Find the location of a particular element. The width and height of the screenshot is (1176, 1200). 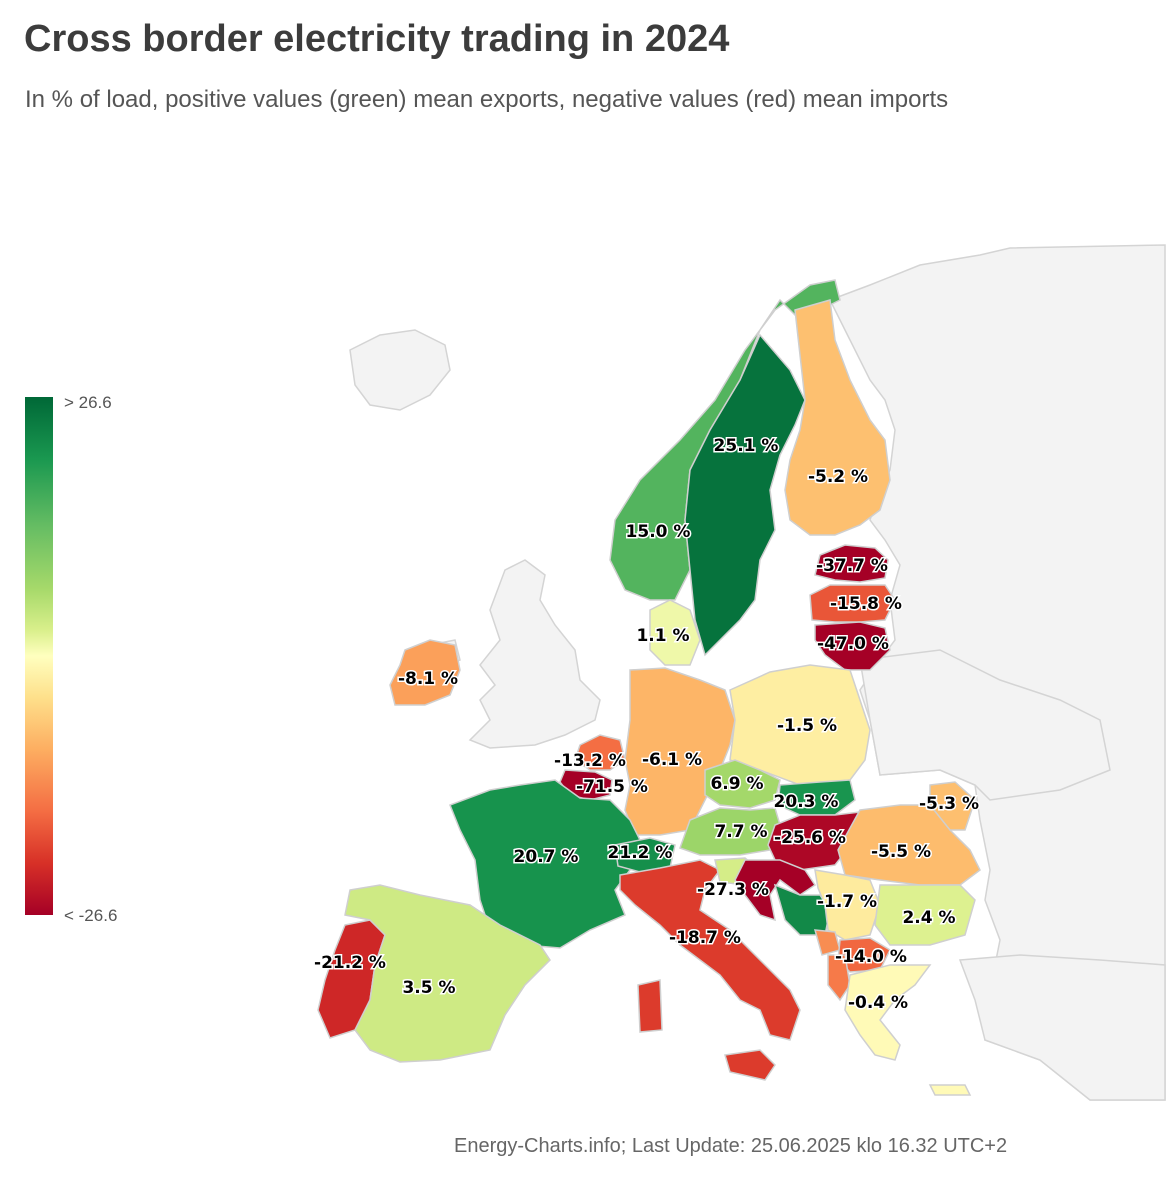

region-spain is located at coordinates (447, 973).